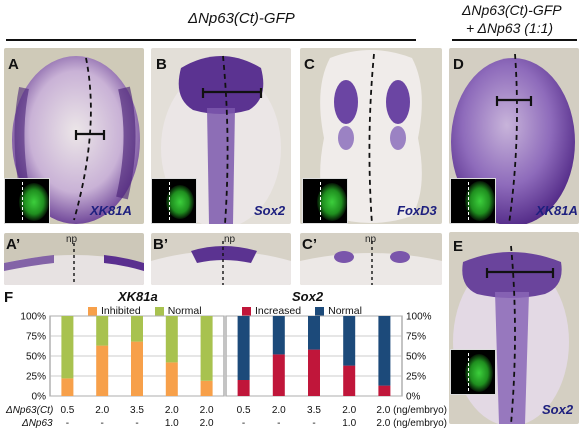 Image resolution: width=583 pixels, height=430 pixels. I want to click on chart2-ytick: 50%, so click(416, 357).